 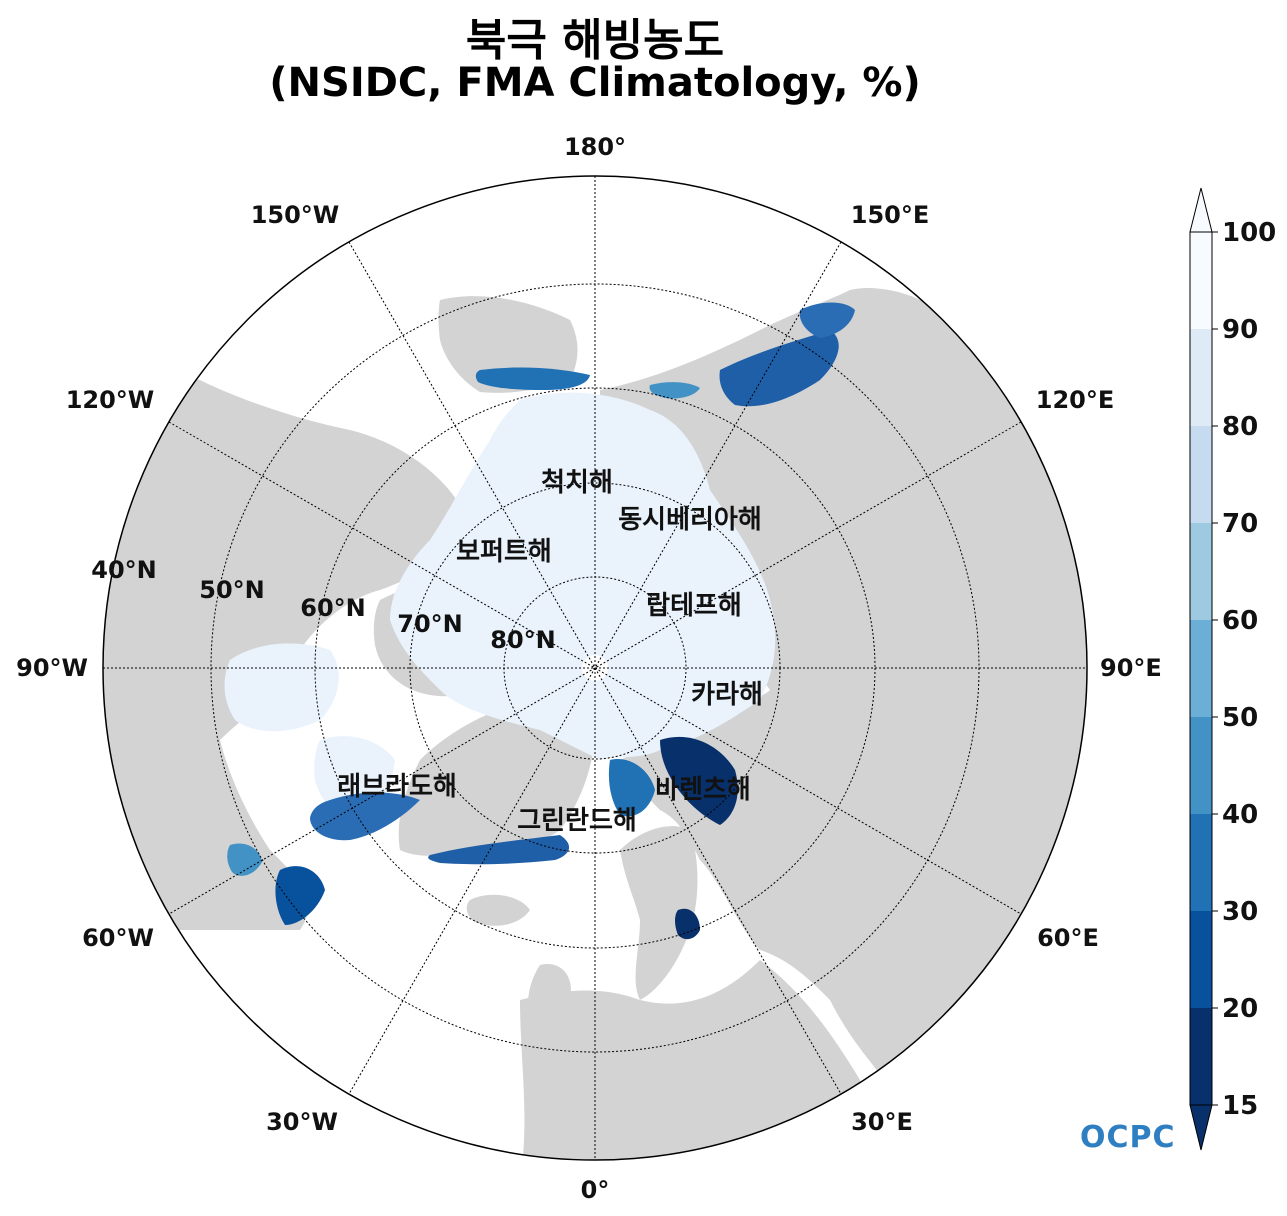 I want to click on lon-label-60e: 60°E, so click(x=1068, y=938).